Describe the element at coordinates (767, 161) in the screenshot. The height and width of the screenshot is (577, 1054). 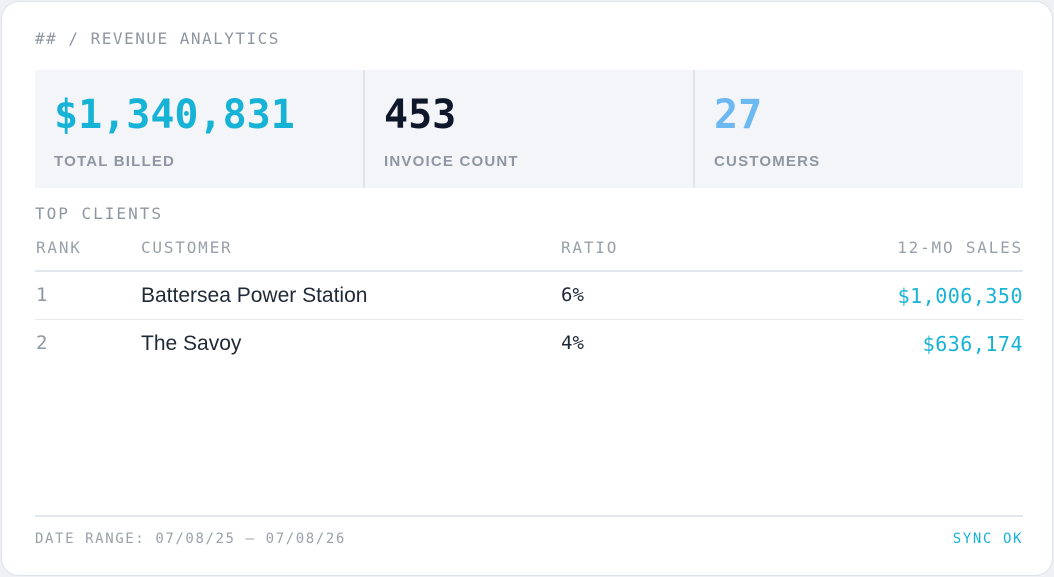
I see `stat-label: CUSTOMERS` at that location.